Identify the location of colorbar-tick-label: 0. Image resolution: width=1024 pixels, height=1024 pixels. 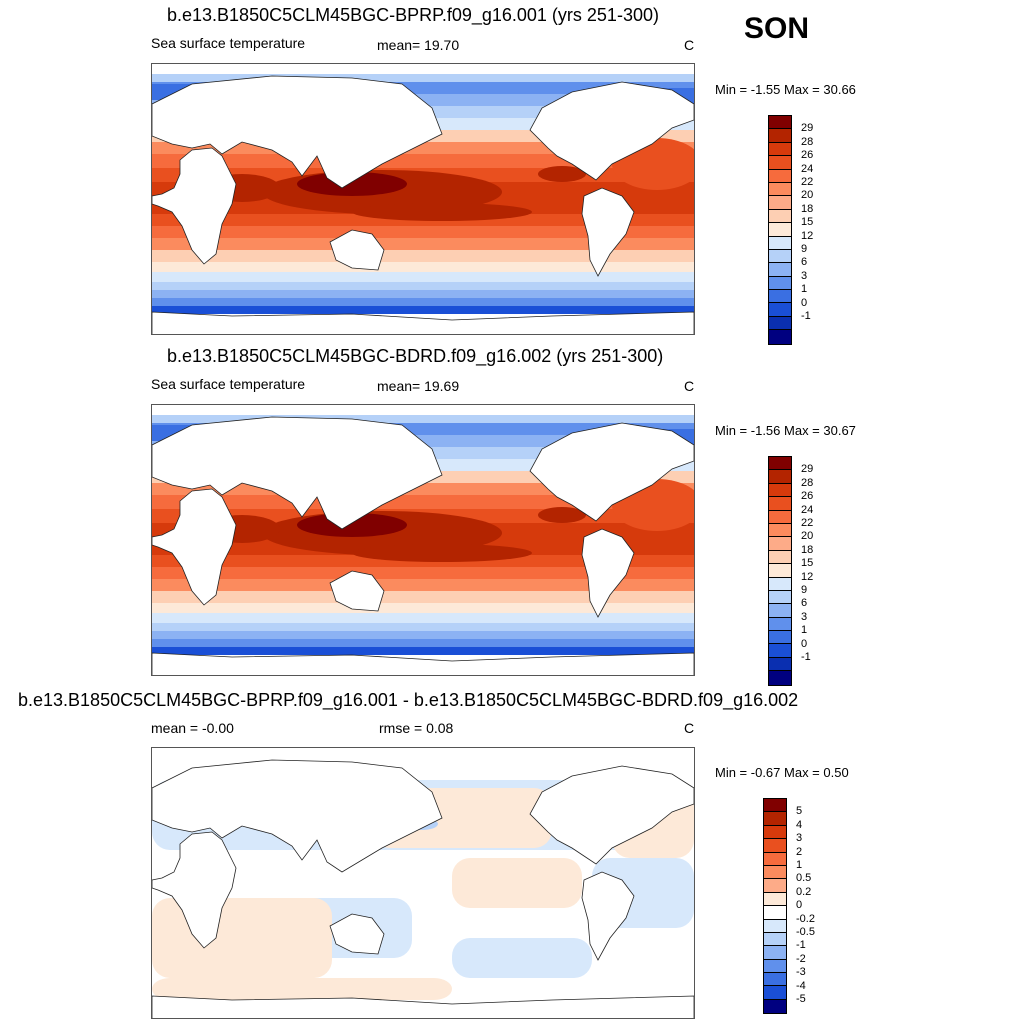
(799, 905).